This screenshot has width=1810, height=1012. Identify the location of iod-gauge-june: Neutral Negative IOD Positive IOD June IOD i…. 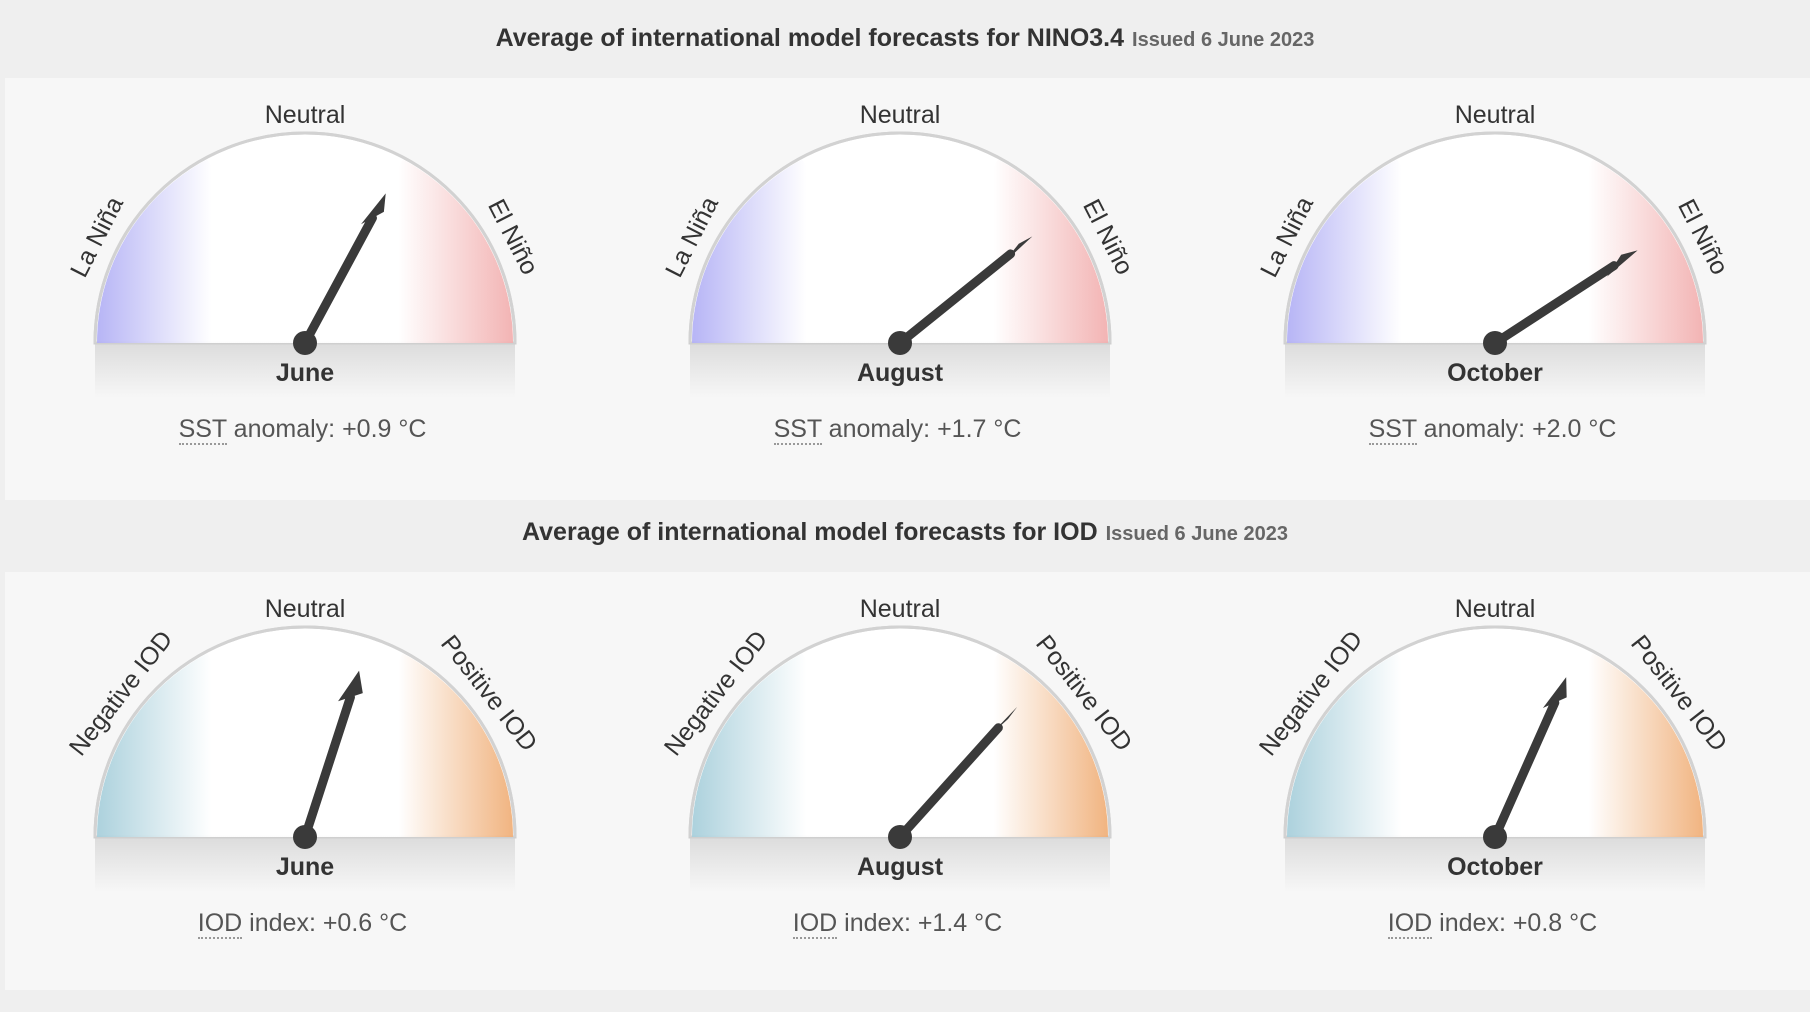
(302, 792).